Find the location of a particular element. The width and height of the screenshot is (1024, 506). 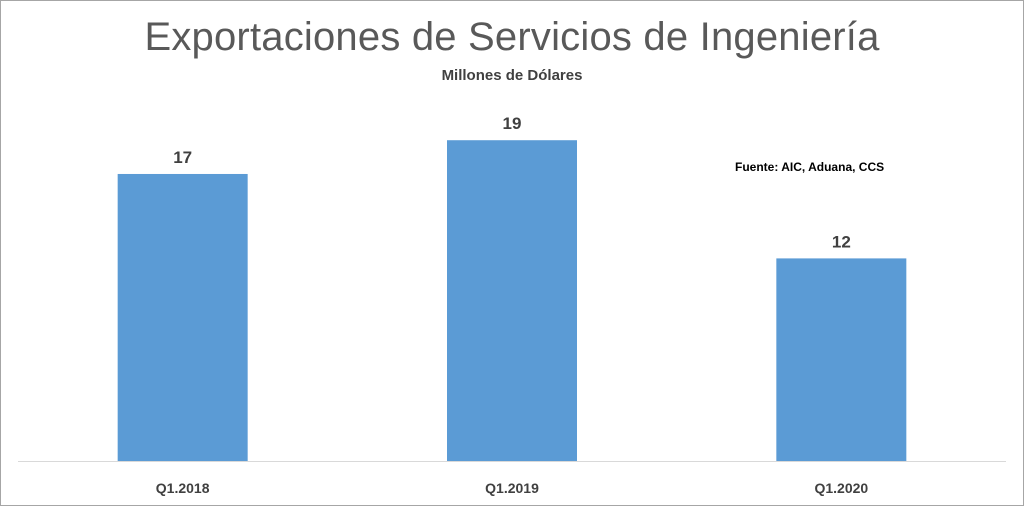

x-tick-label-Q1.2019: Q1.2019 is located at coordinates (512, 488).